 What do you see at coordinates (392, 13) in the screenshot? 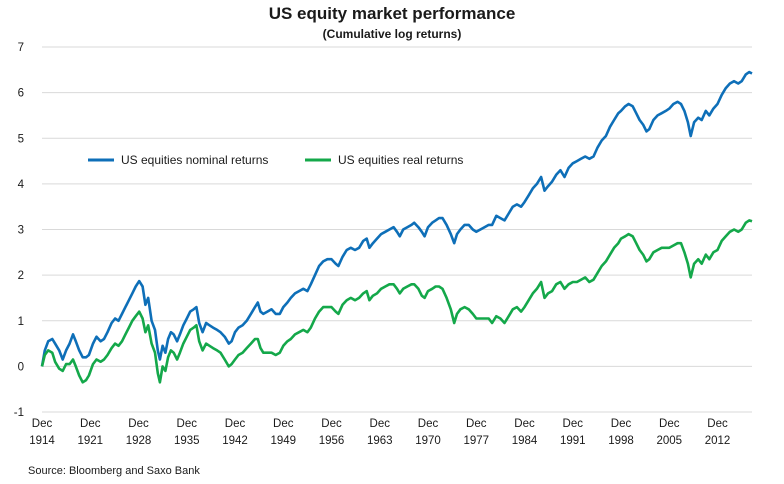
I see `chart-title: US equity market performance` at bounding box center [392, 13].